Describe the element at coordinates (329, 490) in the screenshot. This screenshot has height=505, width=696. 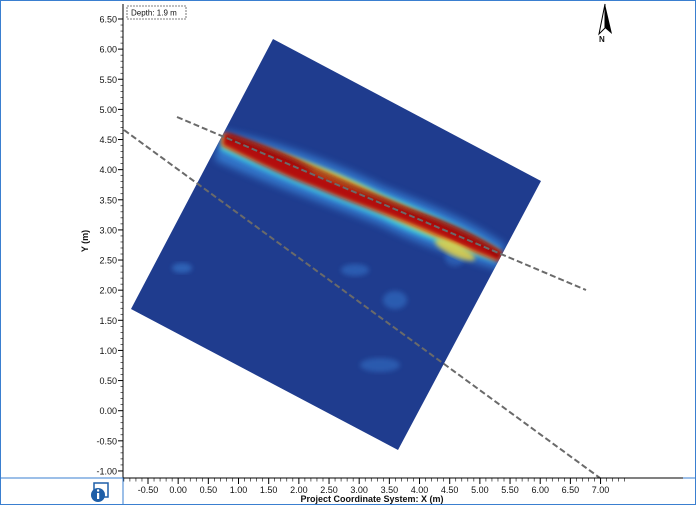
I see `x-tick-label: 2.50` at that location.